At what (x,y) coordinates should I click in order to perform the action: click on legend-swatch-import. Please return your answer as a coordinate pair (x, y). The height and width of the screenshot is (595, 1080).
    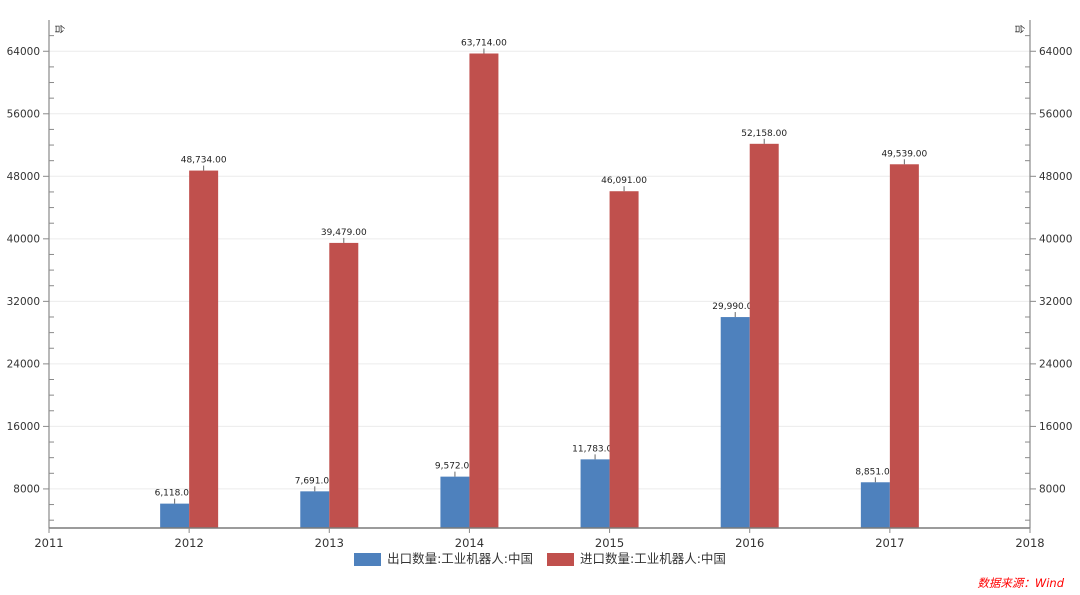
    Looking at the image, I should click on (560, 559).